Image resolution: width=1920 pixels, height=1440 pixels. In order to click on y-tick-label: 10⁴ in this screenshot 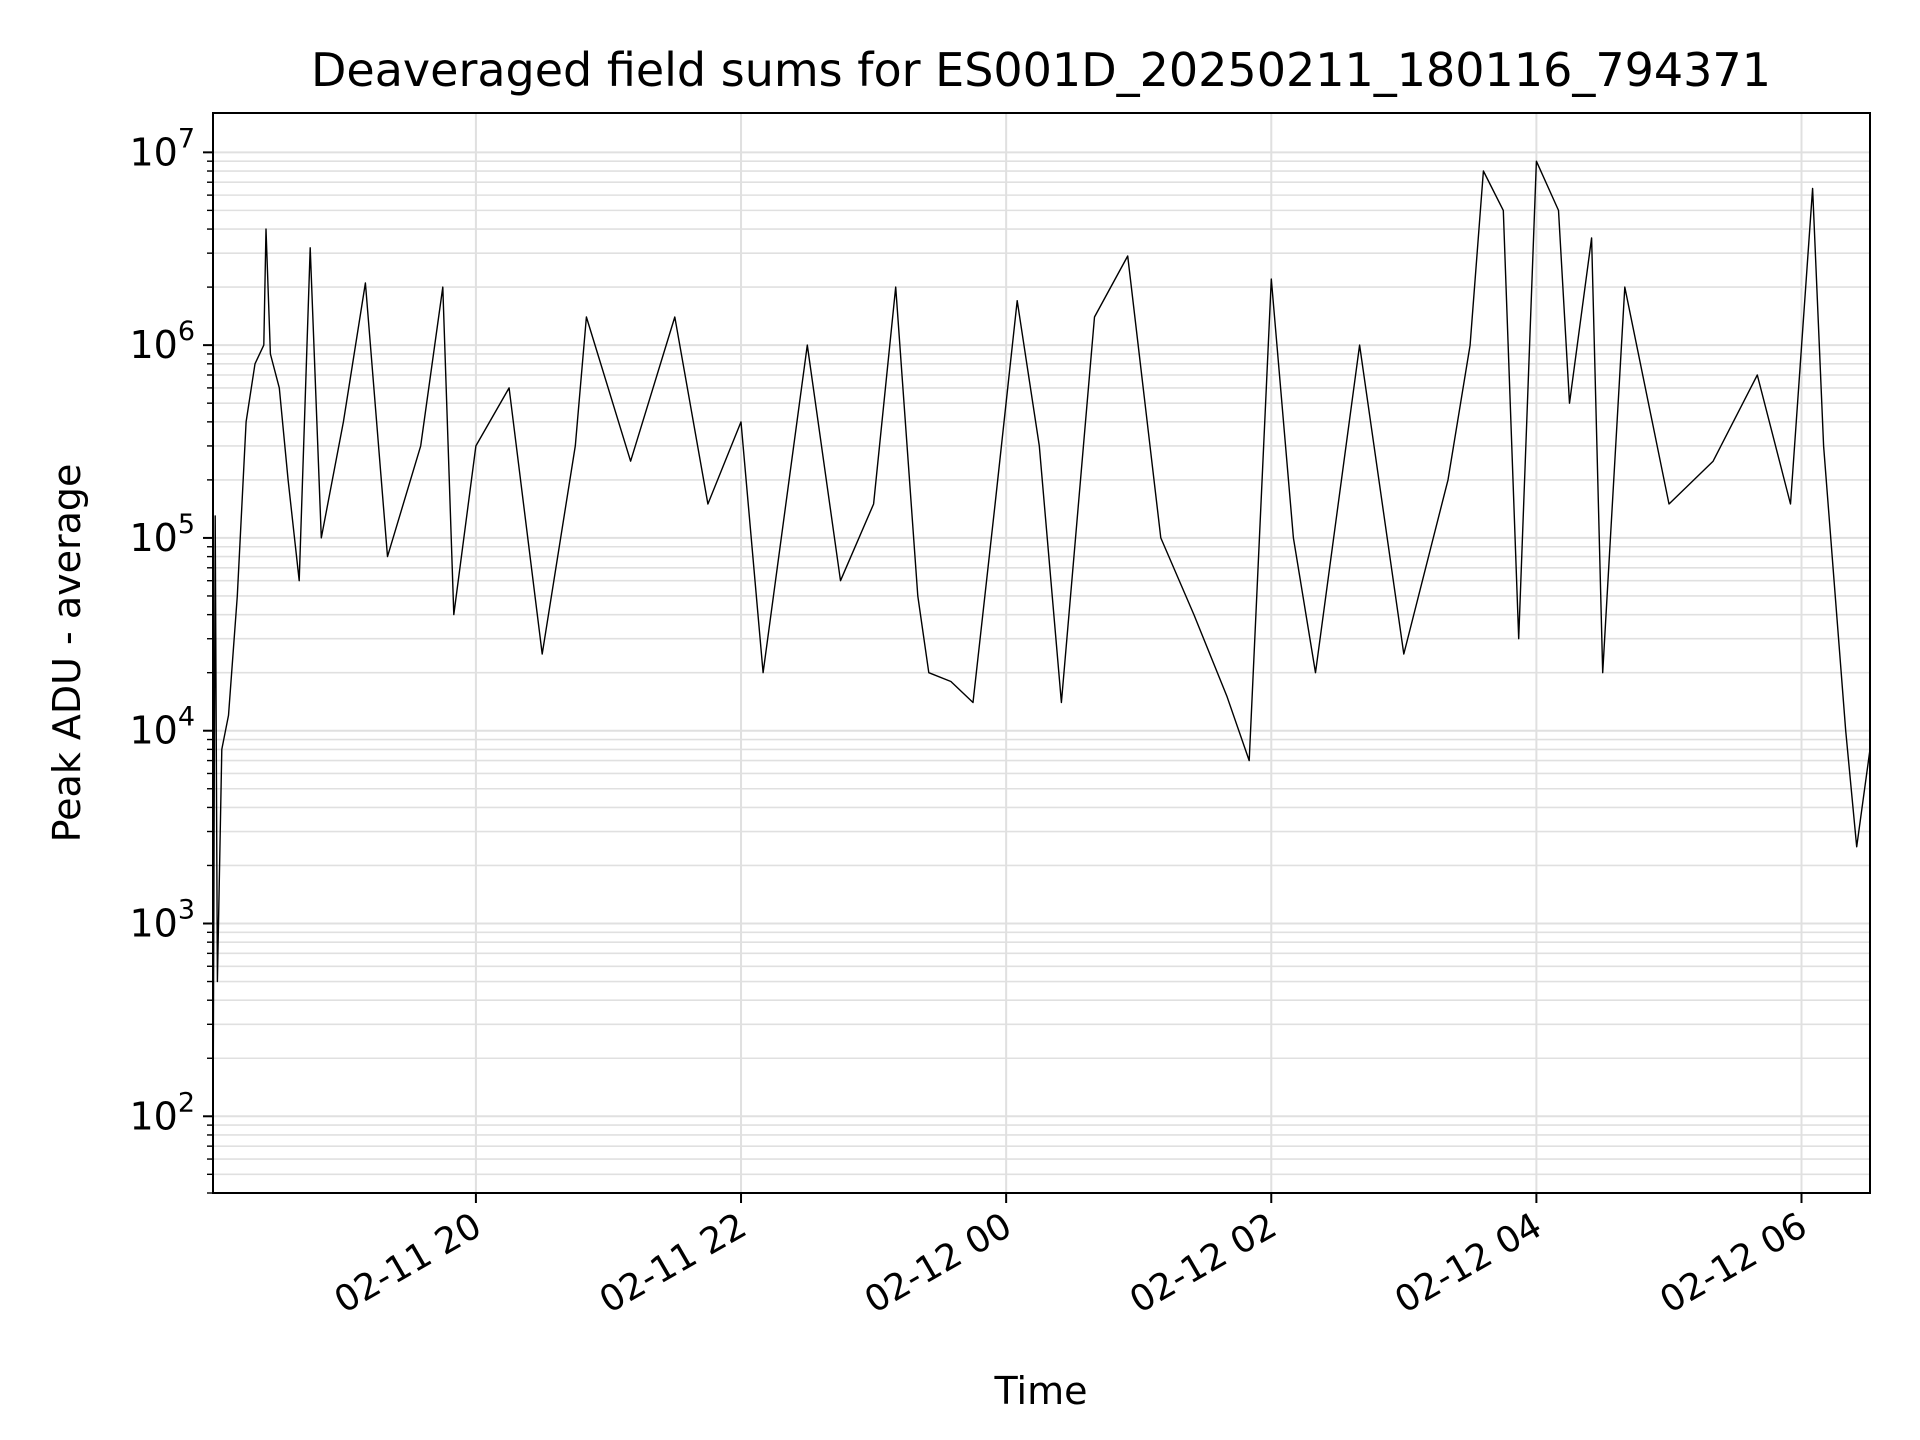, I will do `click(162, 727)`.